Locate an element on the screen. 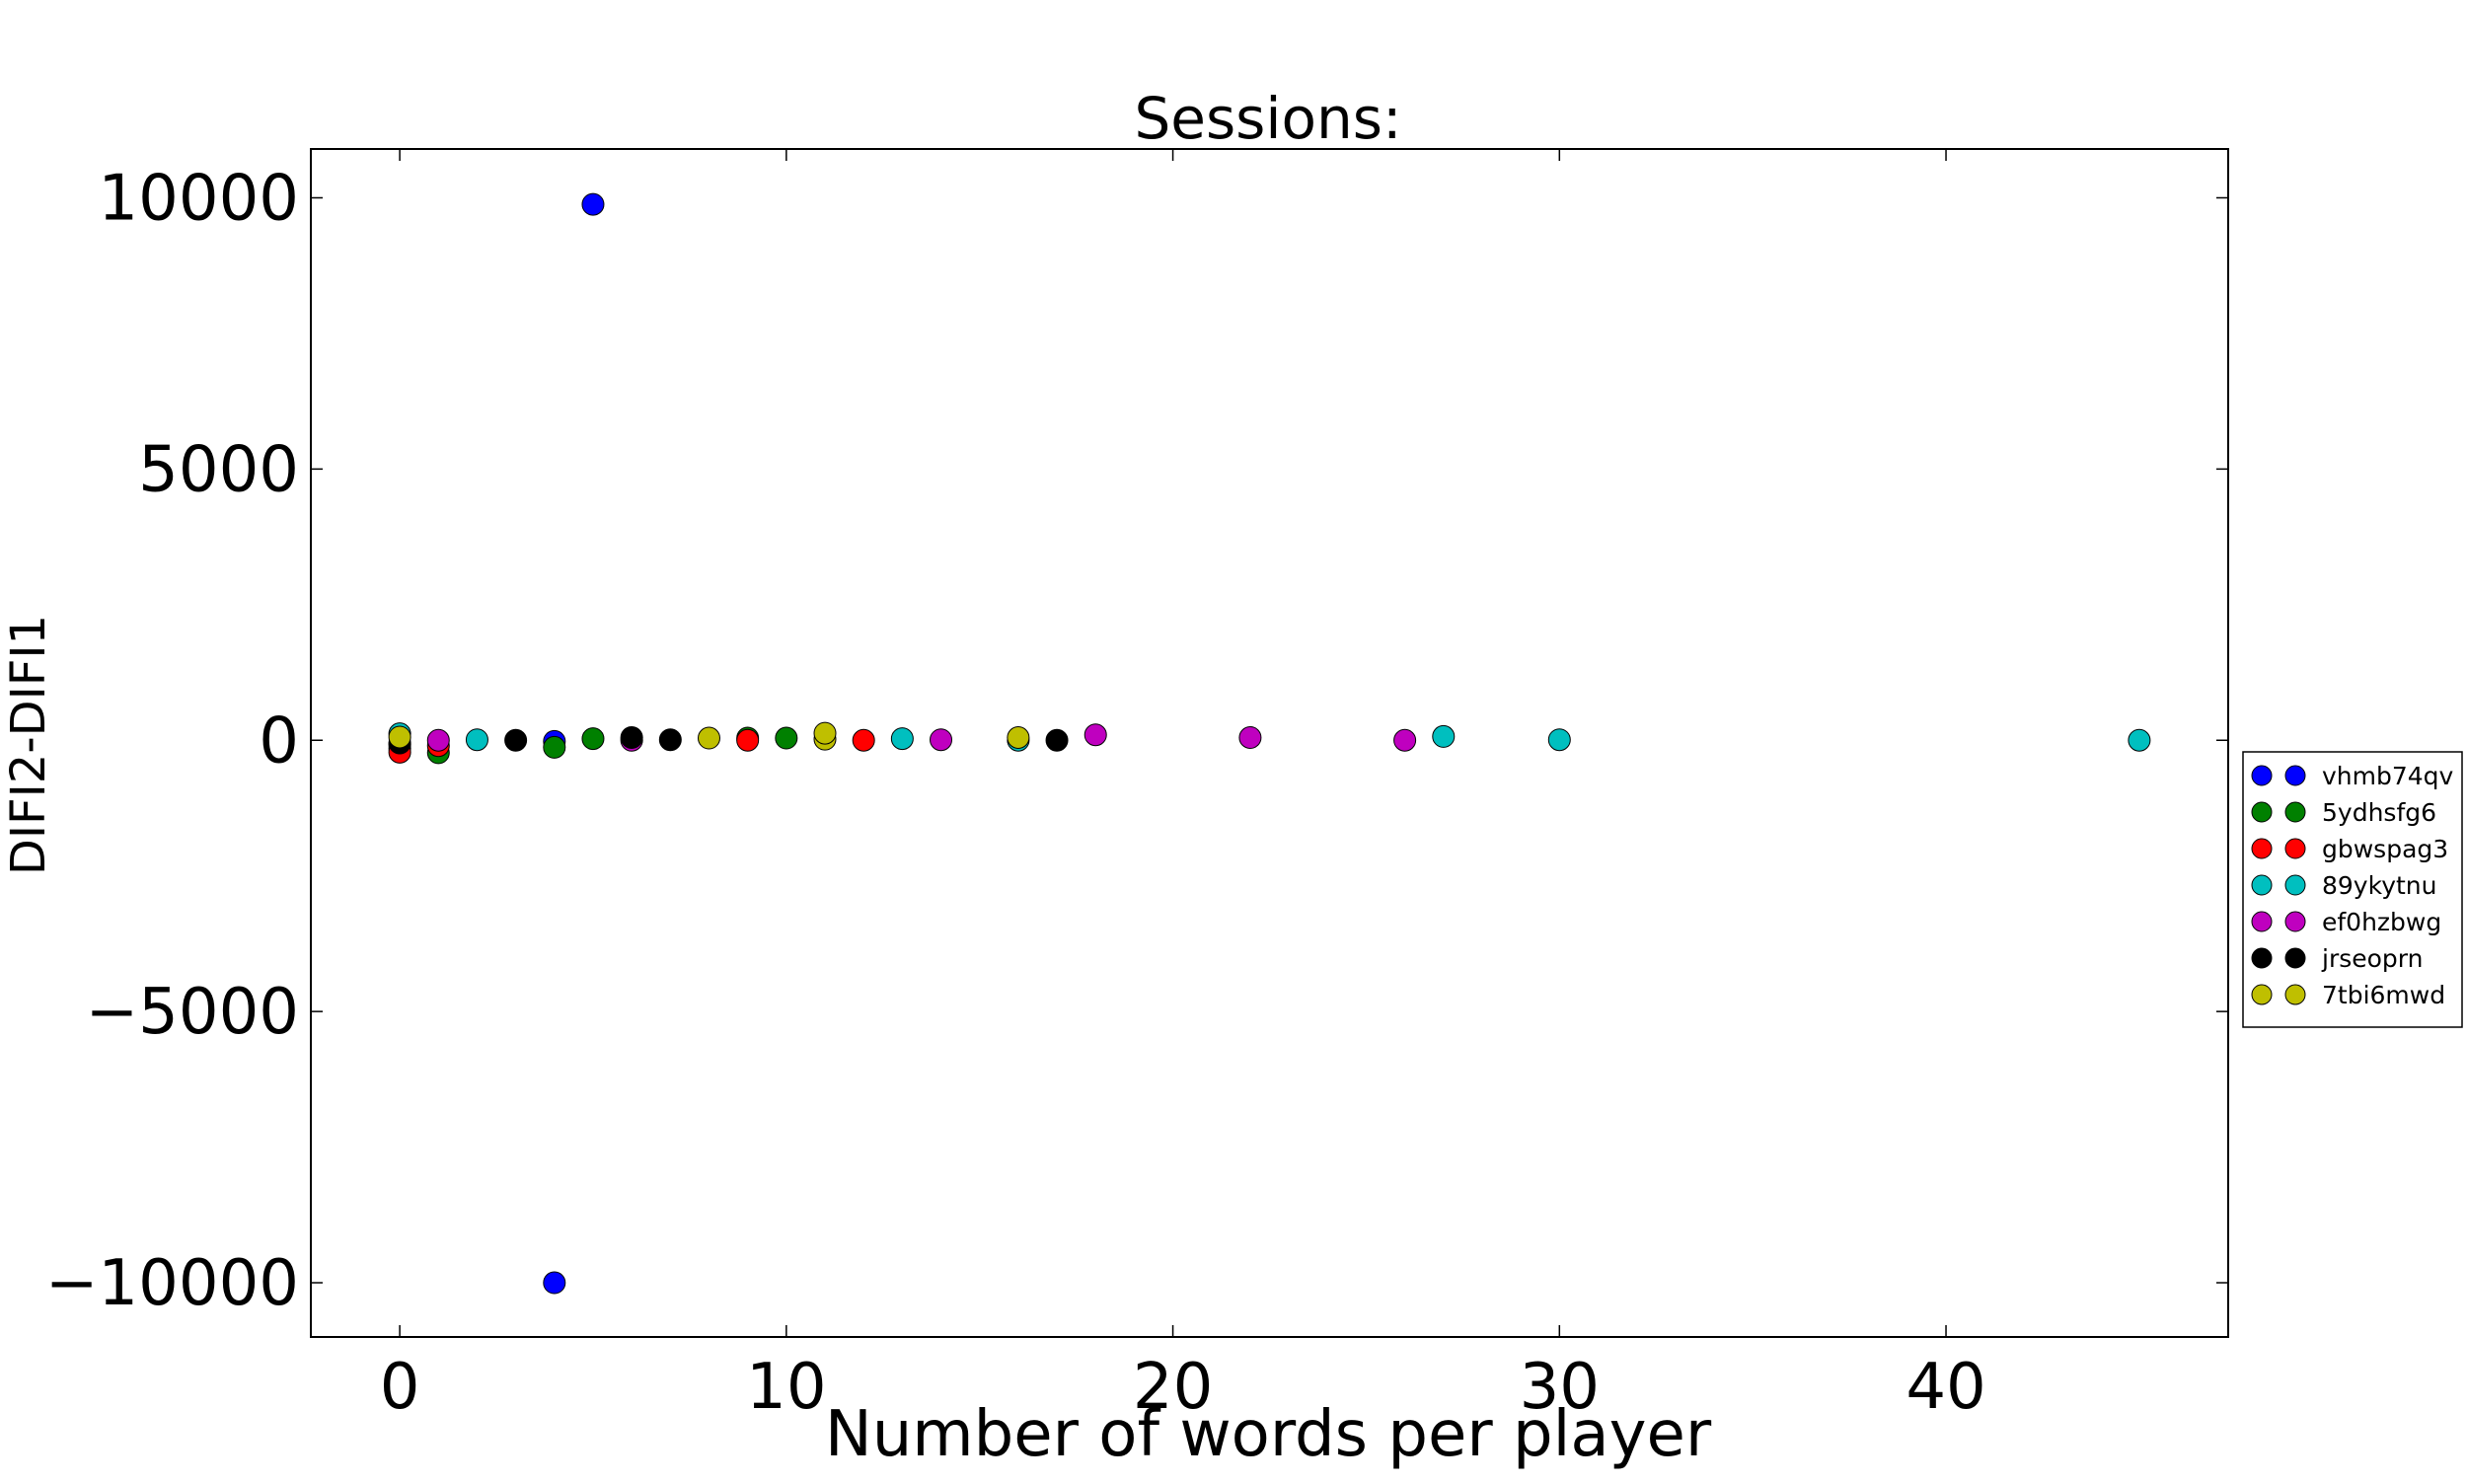  y-tick-label: 10000 is located at coordinates (198, 198).